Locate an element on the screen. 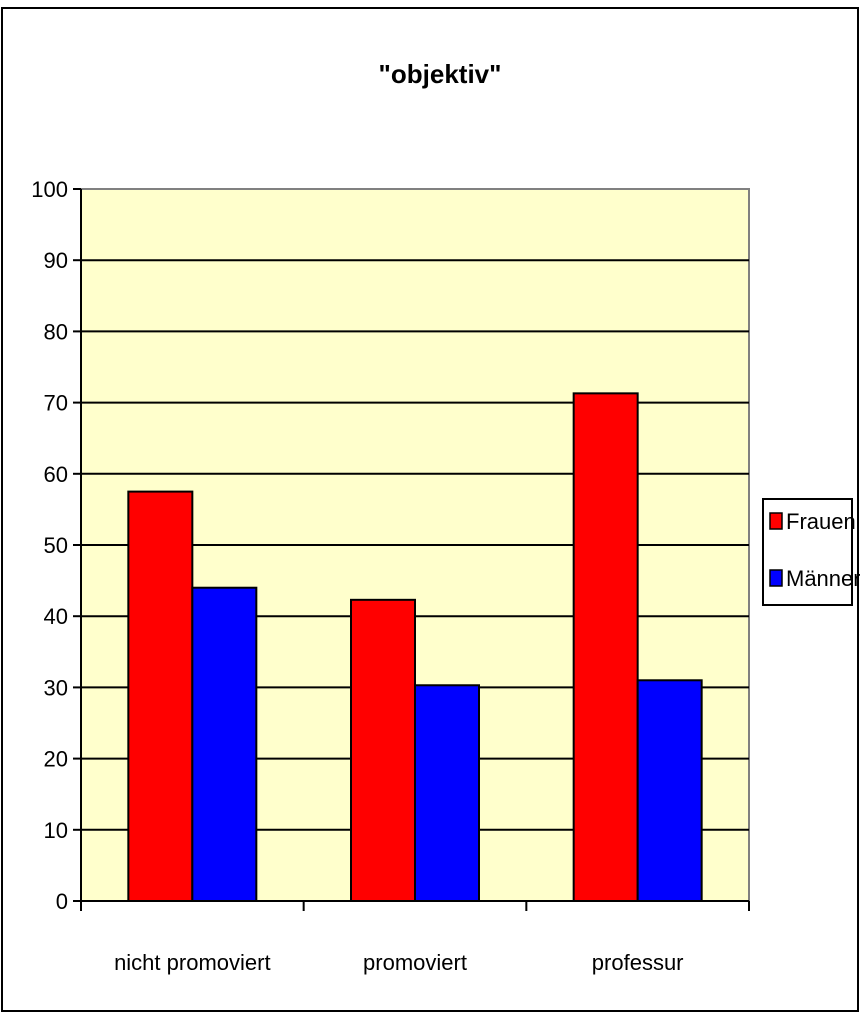 The height and width of the screenshot is (1019, 860). y-tick-label: 0 is located at coordinates (62, 901).